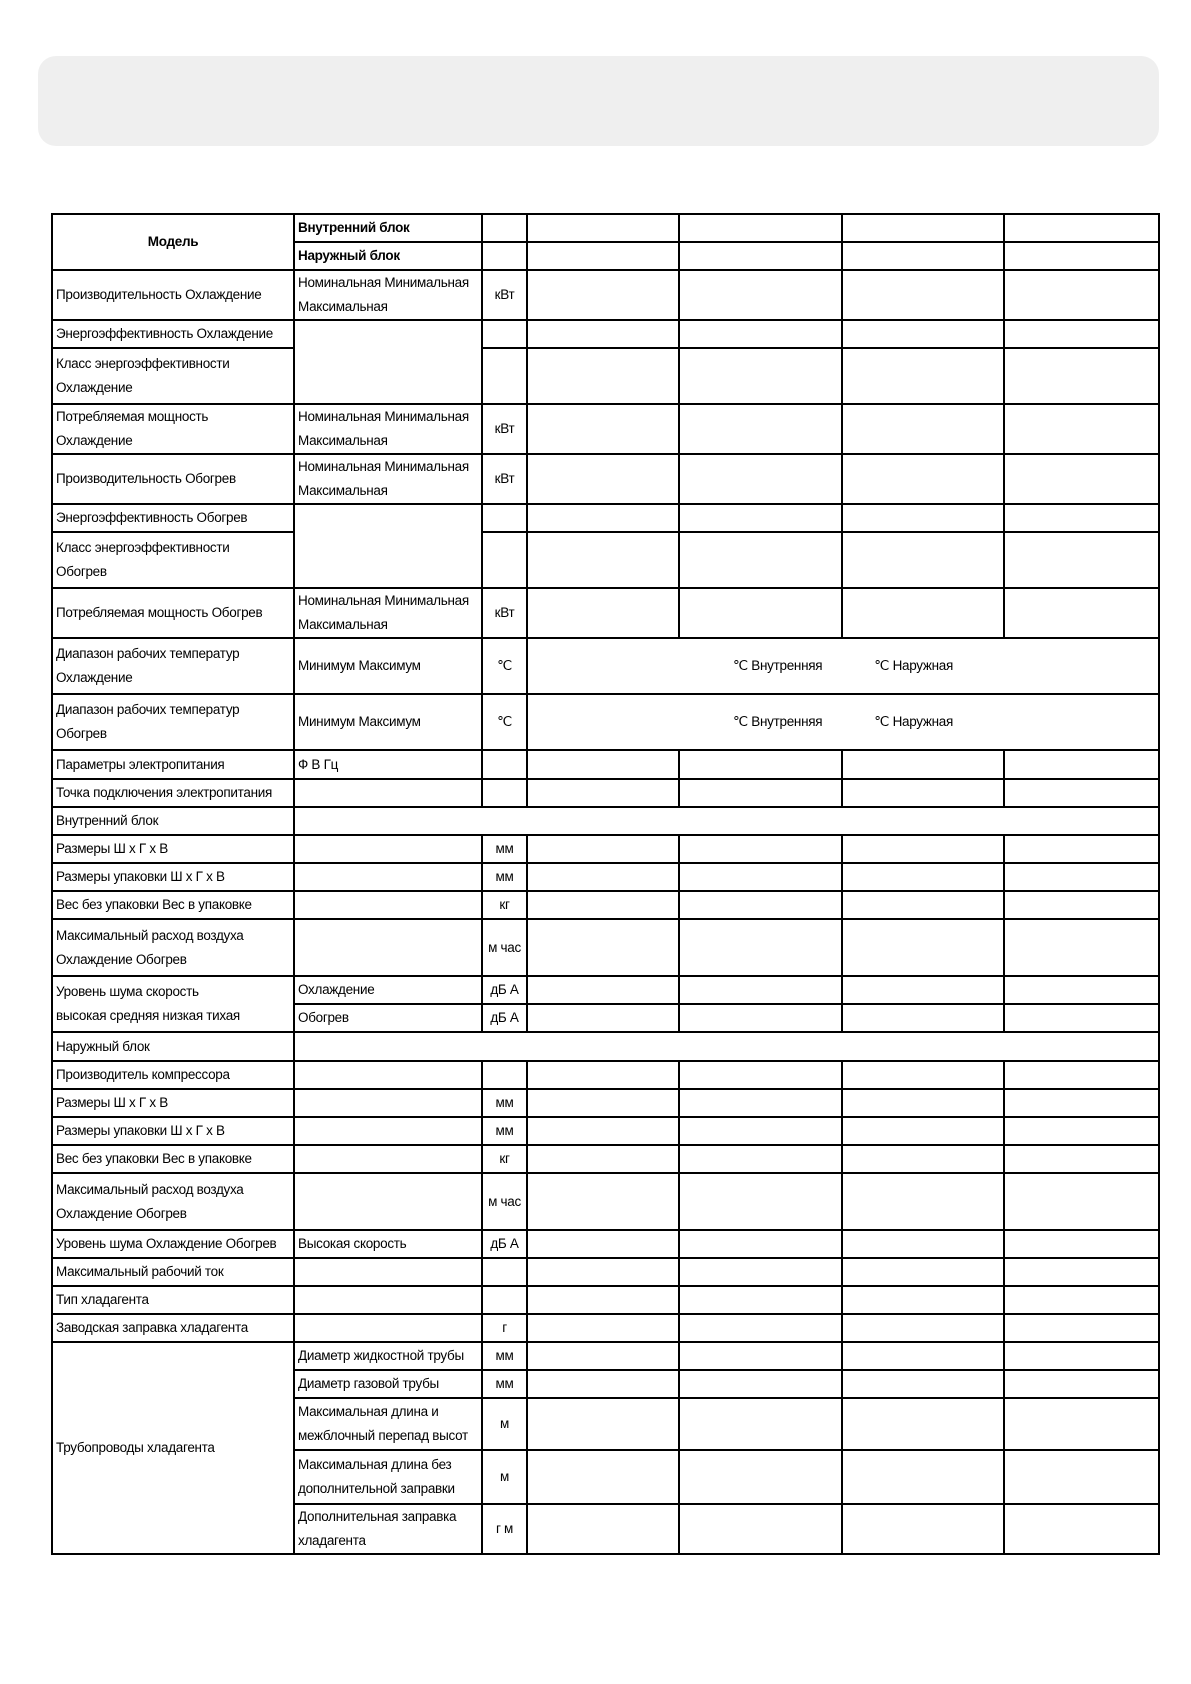 Image resolution: width=1191 pixels, height=1684 pixels. Describe the element at coordinates (605, 560) in the screenshot. I see `table-row: Класс энергоэффективности Обогрев` at that location.